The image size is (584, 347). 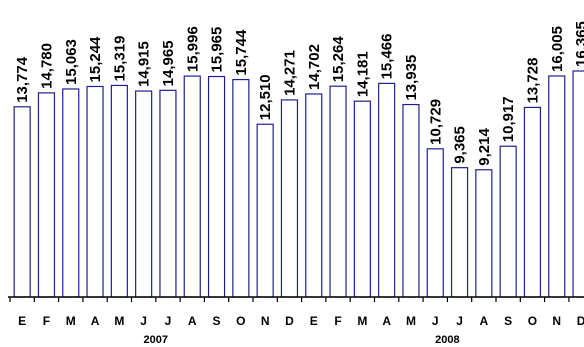 What do you see at coordinates (484, 147) in the screenshot?
I see `bar-value-label: 9,214` at bounding box center [484, 147].